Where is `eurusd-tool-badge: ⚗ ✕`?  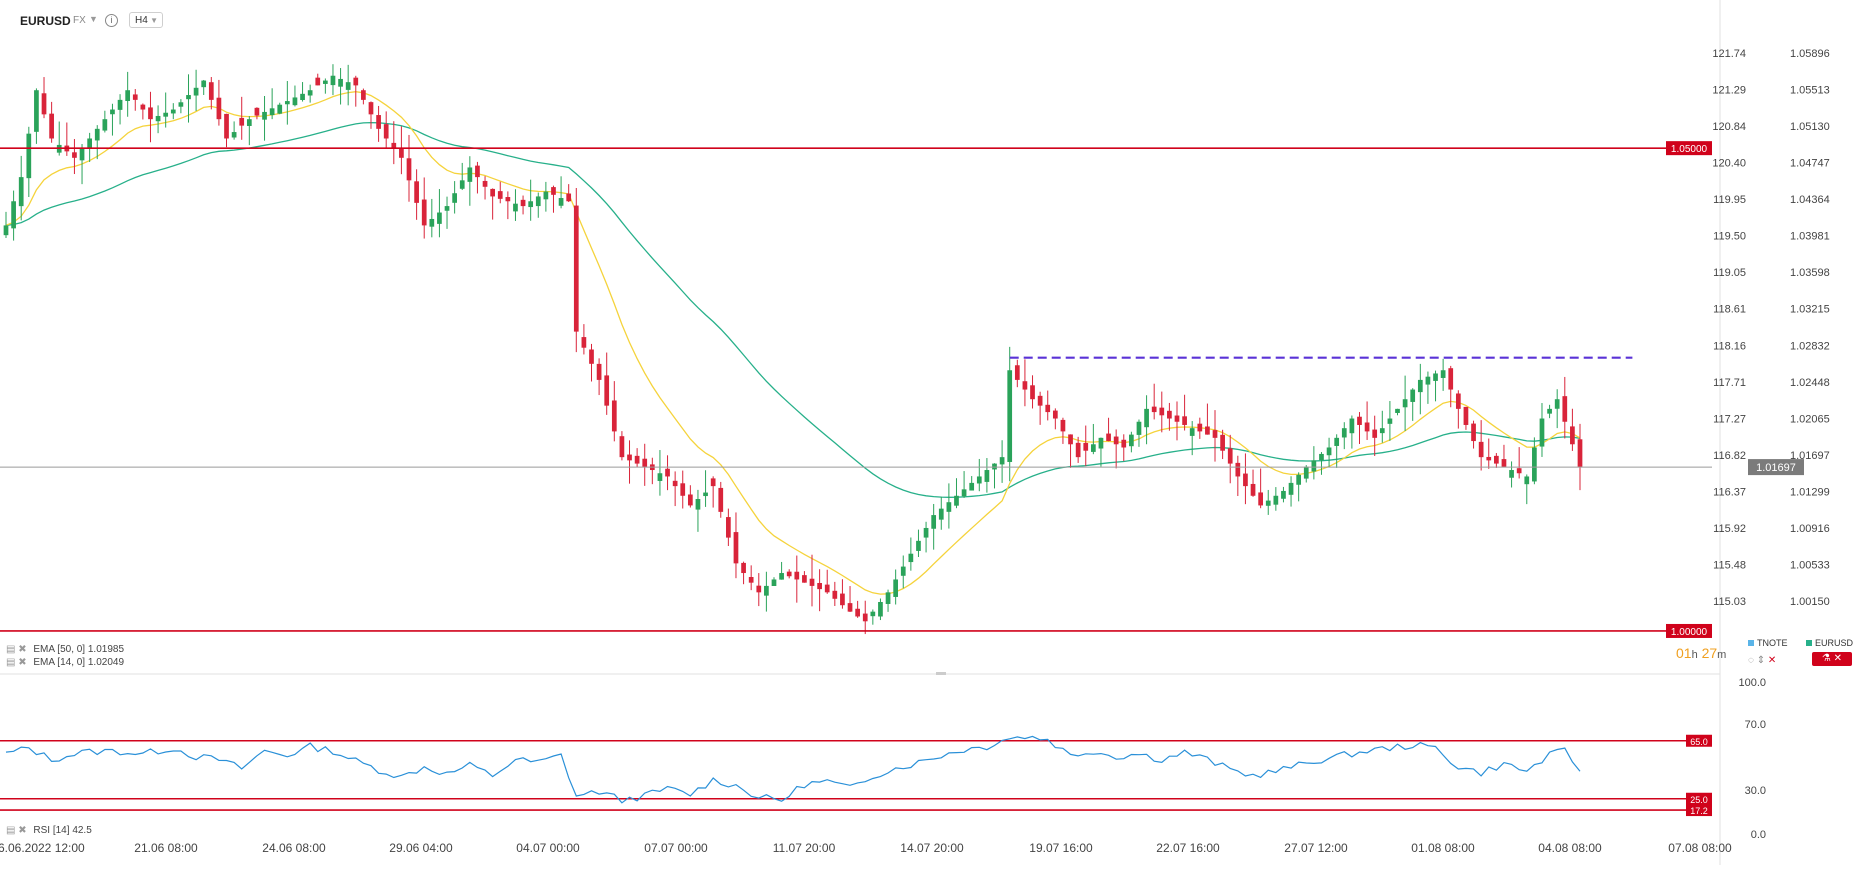 eurusd-tool-badge: ⚗ ✕ is located at coordinates (1832, 659).